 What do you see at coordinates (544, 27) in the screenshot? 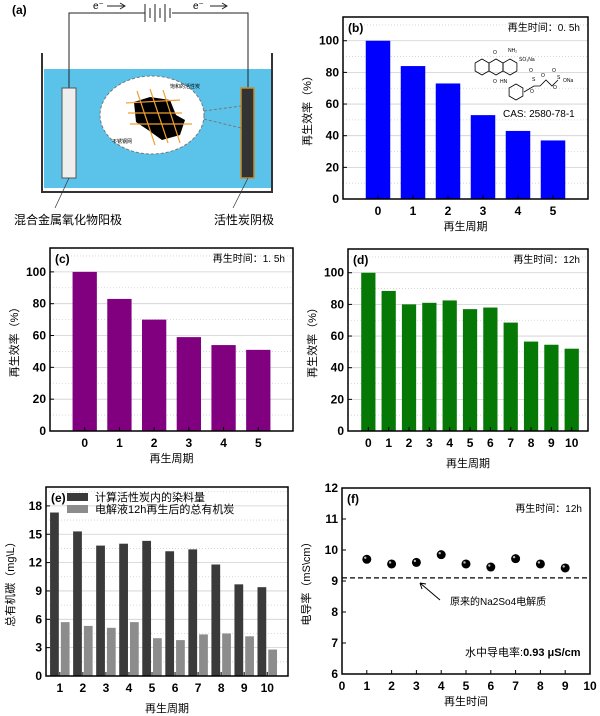
I see `regeneration-time-annotation: 再生时间：0. 5h` at bounding box center [544, 27].